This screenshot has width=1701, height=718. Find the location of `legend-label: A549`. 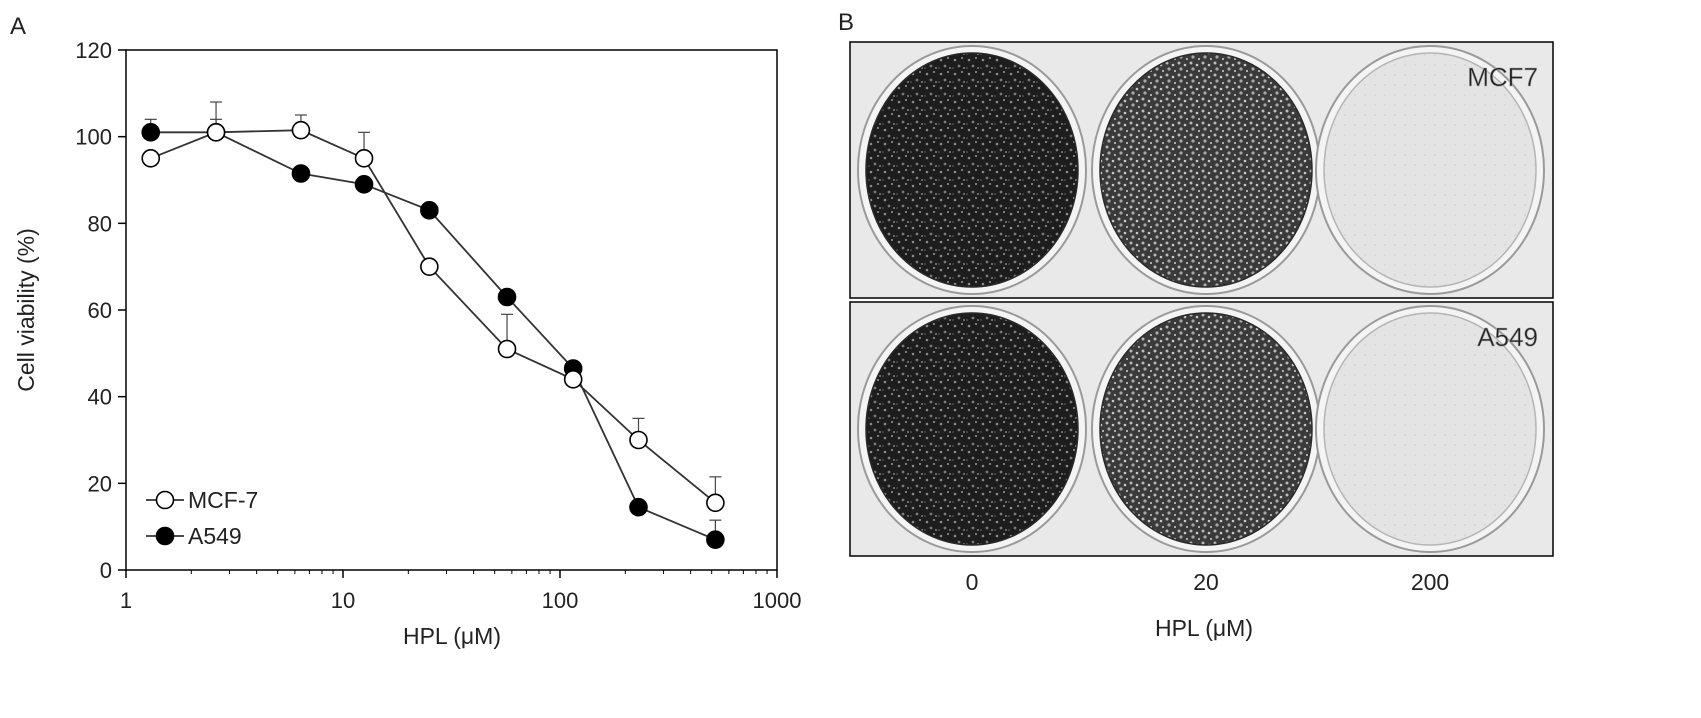

legend-label: A549 is located at coordinates (215, 536).